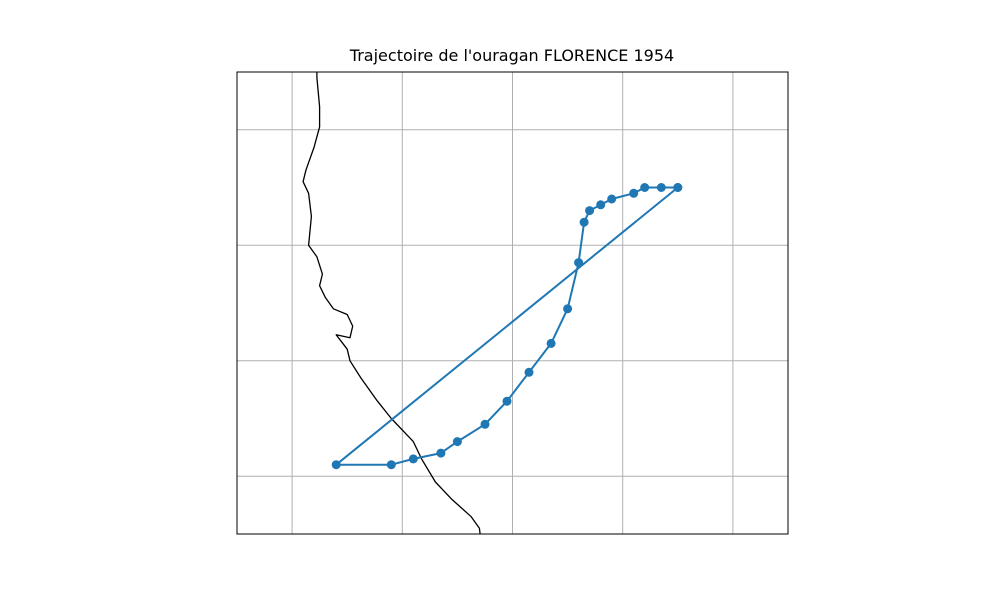  I want to click on coastline, so click(391, 303).